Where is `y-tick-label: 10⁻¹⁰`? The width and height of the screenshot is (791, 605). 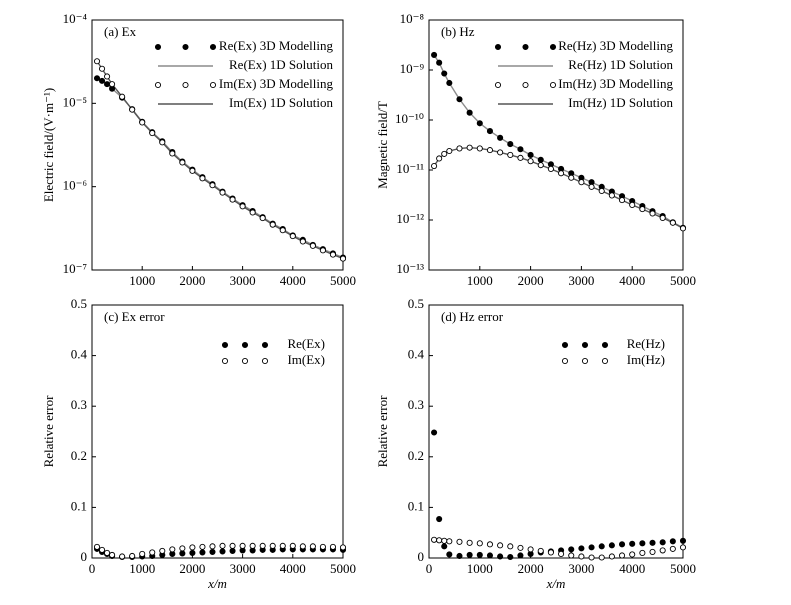
y-tick-label: 10⁻¹⁰ is located at coordinates (409, 118).